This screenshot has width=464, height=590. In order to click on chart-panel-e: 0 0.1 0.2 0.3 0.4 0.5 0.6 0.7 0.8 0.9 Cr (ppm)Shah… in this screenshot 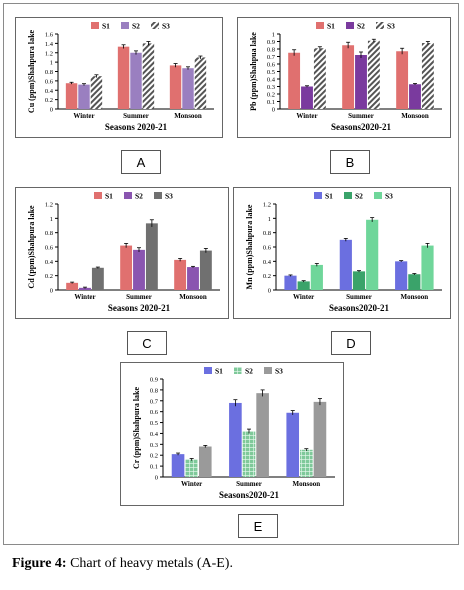, I will do `click(232, 434)`.